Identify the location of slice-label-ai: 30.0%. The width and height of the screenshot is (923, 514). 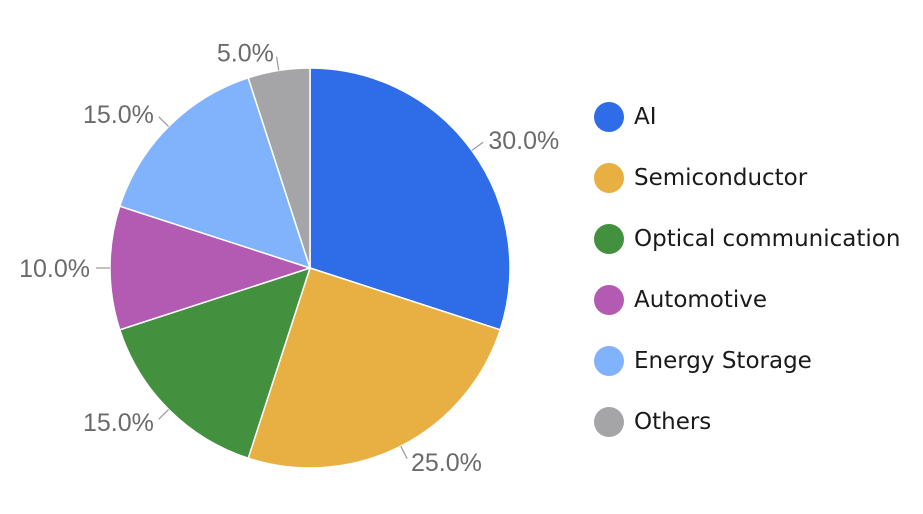
(523, 141).